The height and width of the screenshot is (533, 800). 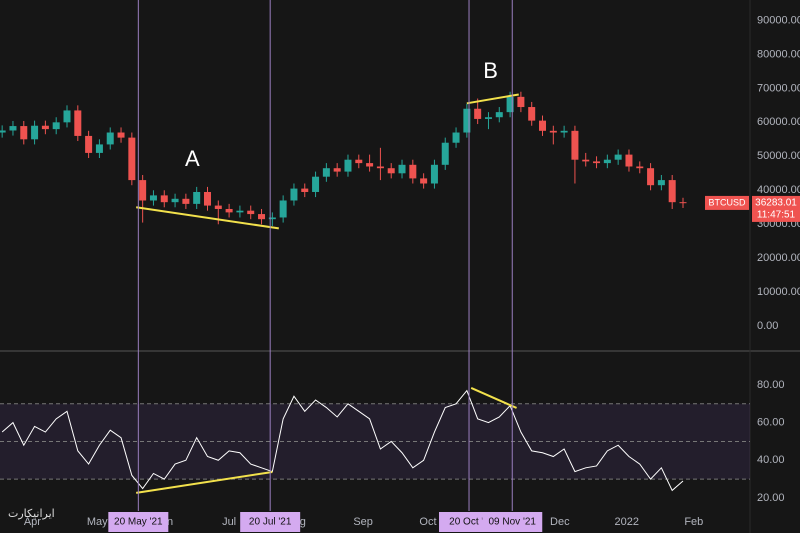 I want to click on y-tick-label: 40000.00, so click(x=778, y=190).